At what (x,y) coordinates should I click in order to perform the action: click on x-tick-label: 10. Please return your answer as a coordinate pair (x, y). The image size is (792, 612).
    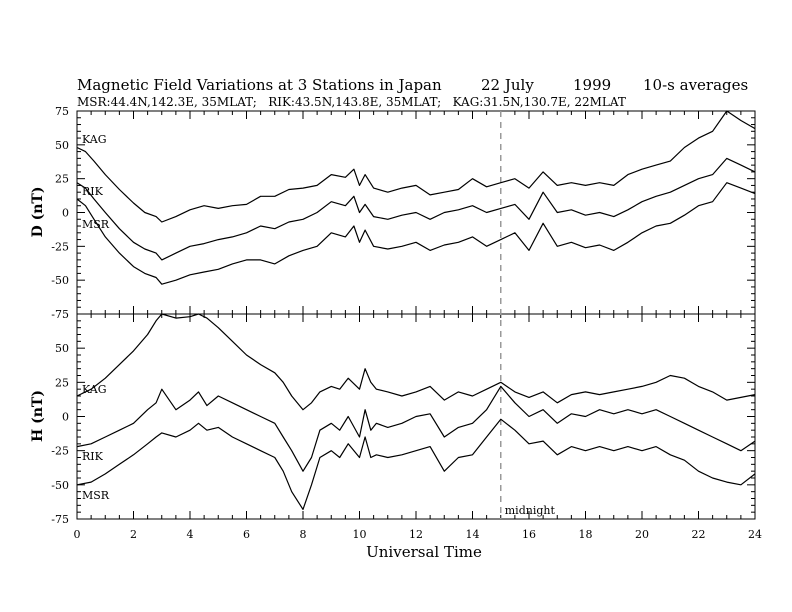
    Looking at the image, I should click on (360, 534).